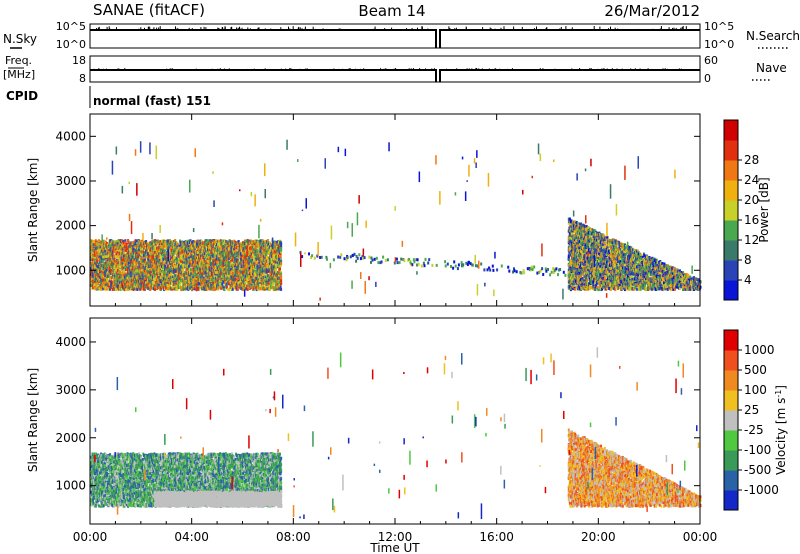  What do you see at coordinates (771, 68) in the screenshot?
I see `nave-label: Nave` at bounding box center [771, 68].